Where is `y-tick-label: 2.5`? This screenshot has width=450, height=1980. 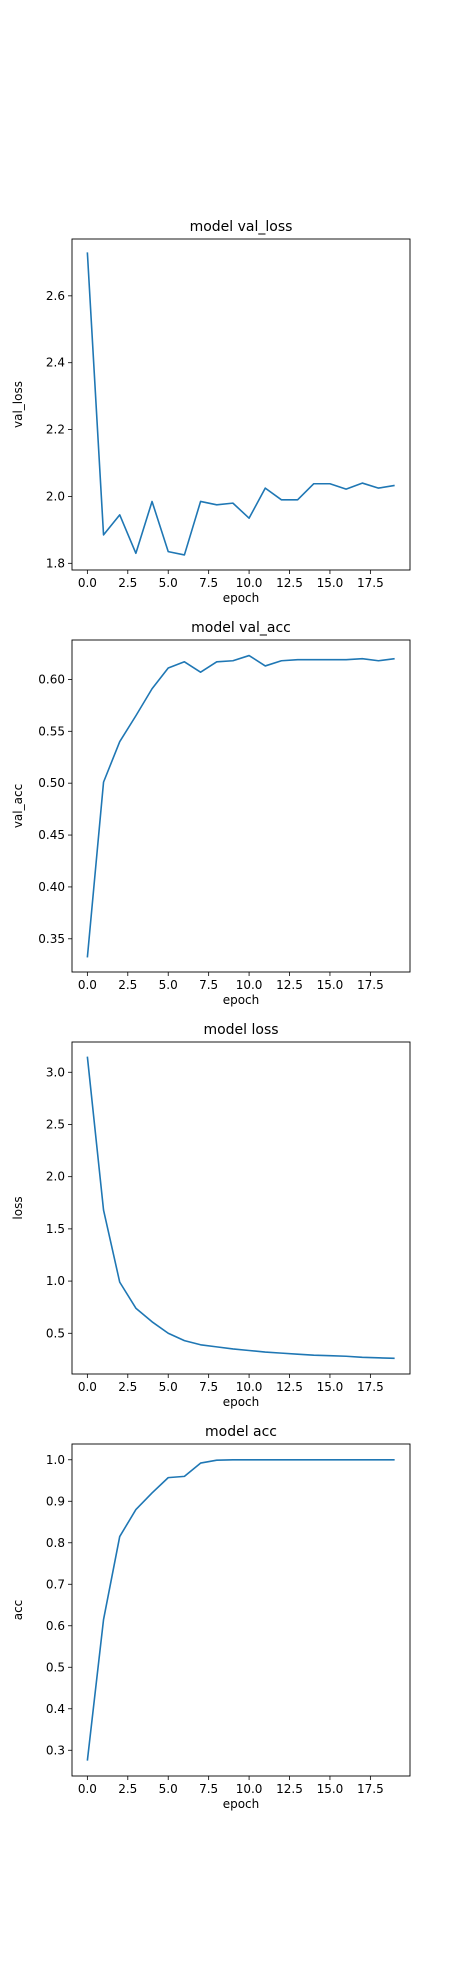
y-tick-label: 2.5 is located at coordinates (55, 1124).